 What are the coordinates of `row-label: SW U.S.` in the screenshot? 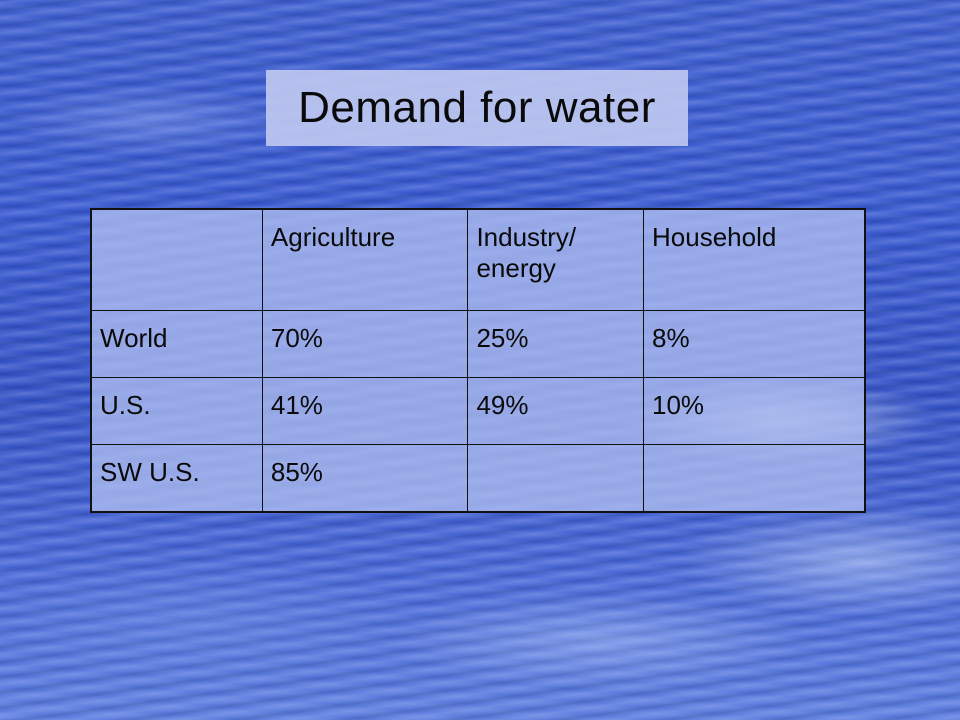 It's located at (176, 478).